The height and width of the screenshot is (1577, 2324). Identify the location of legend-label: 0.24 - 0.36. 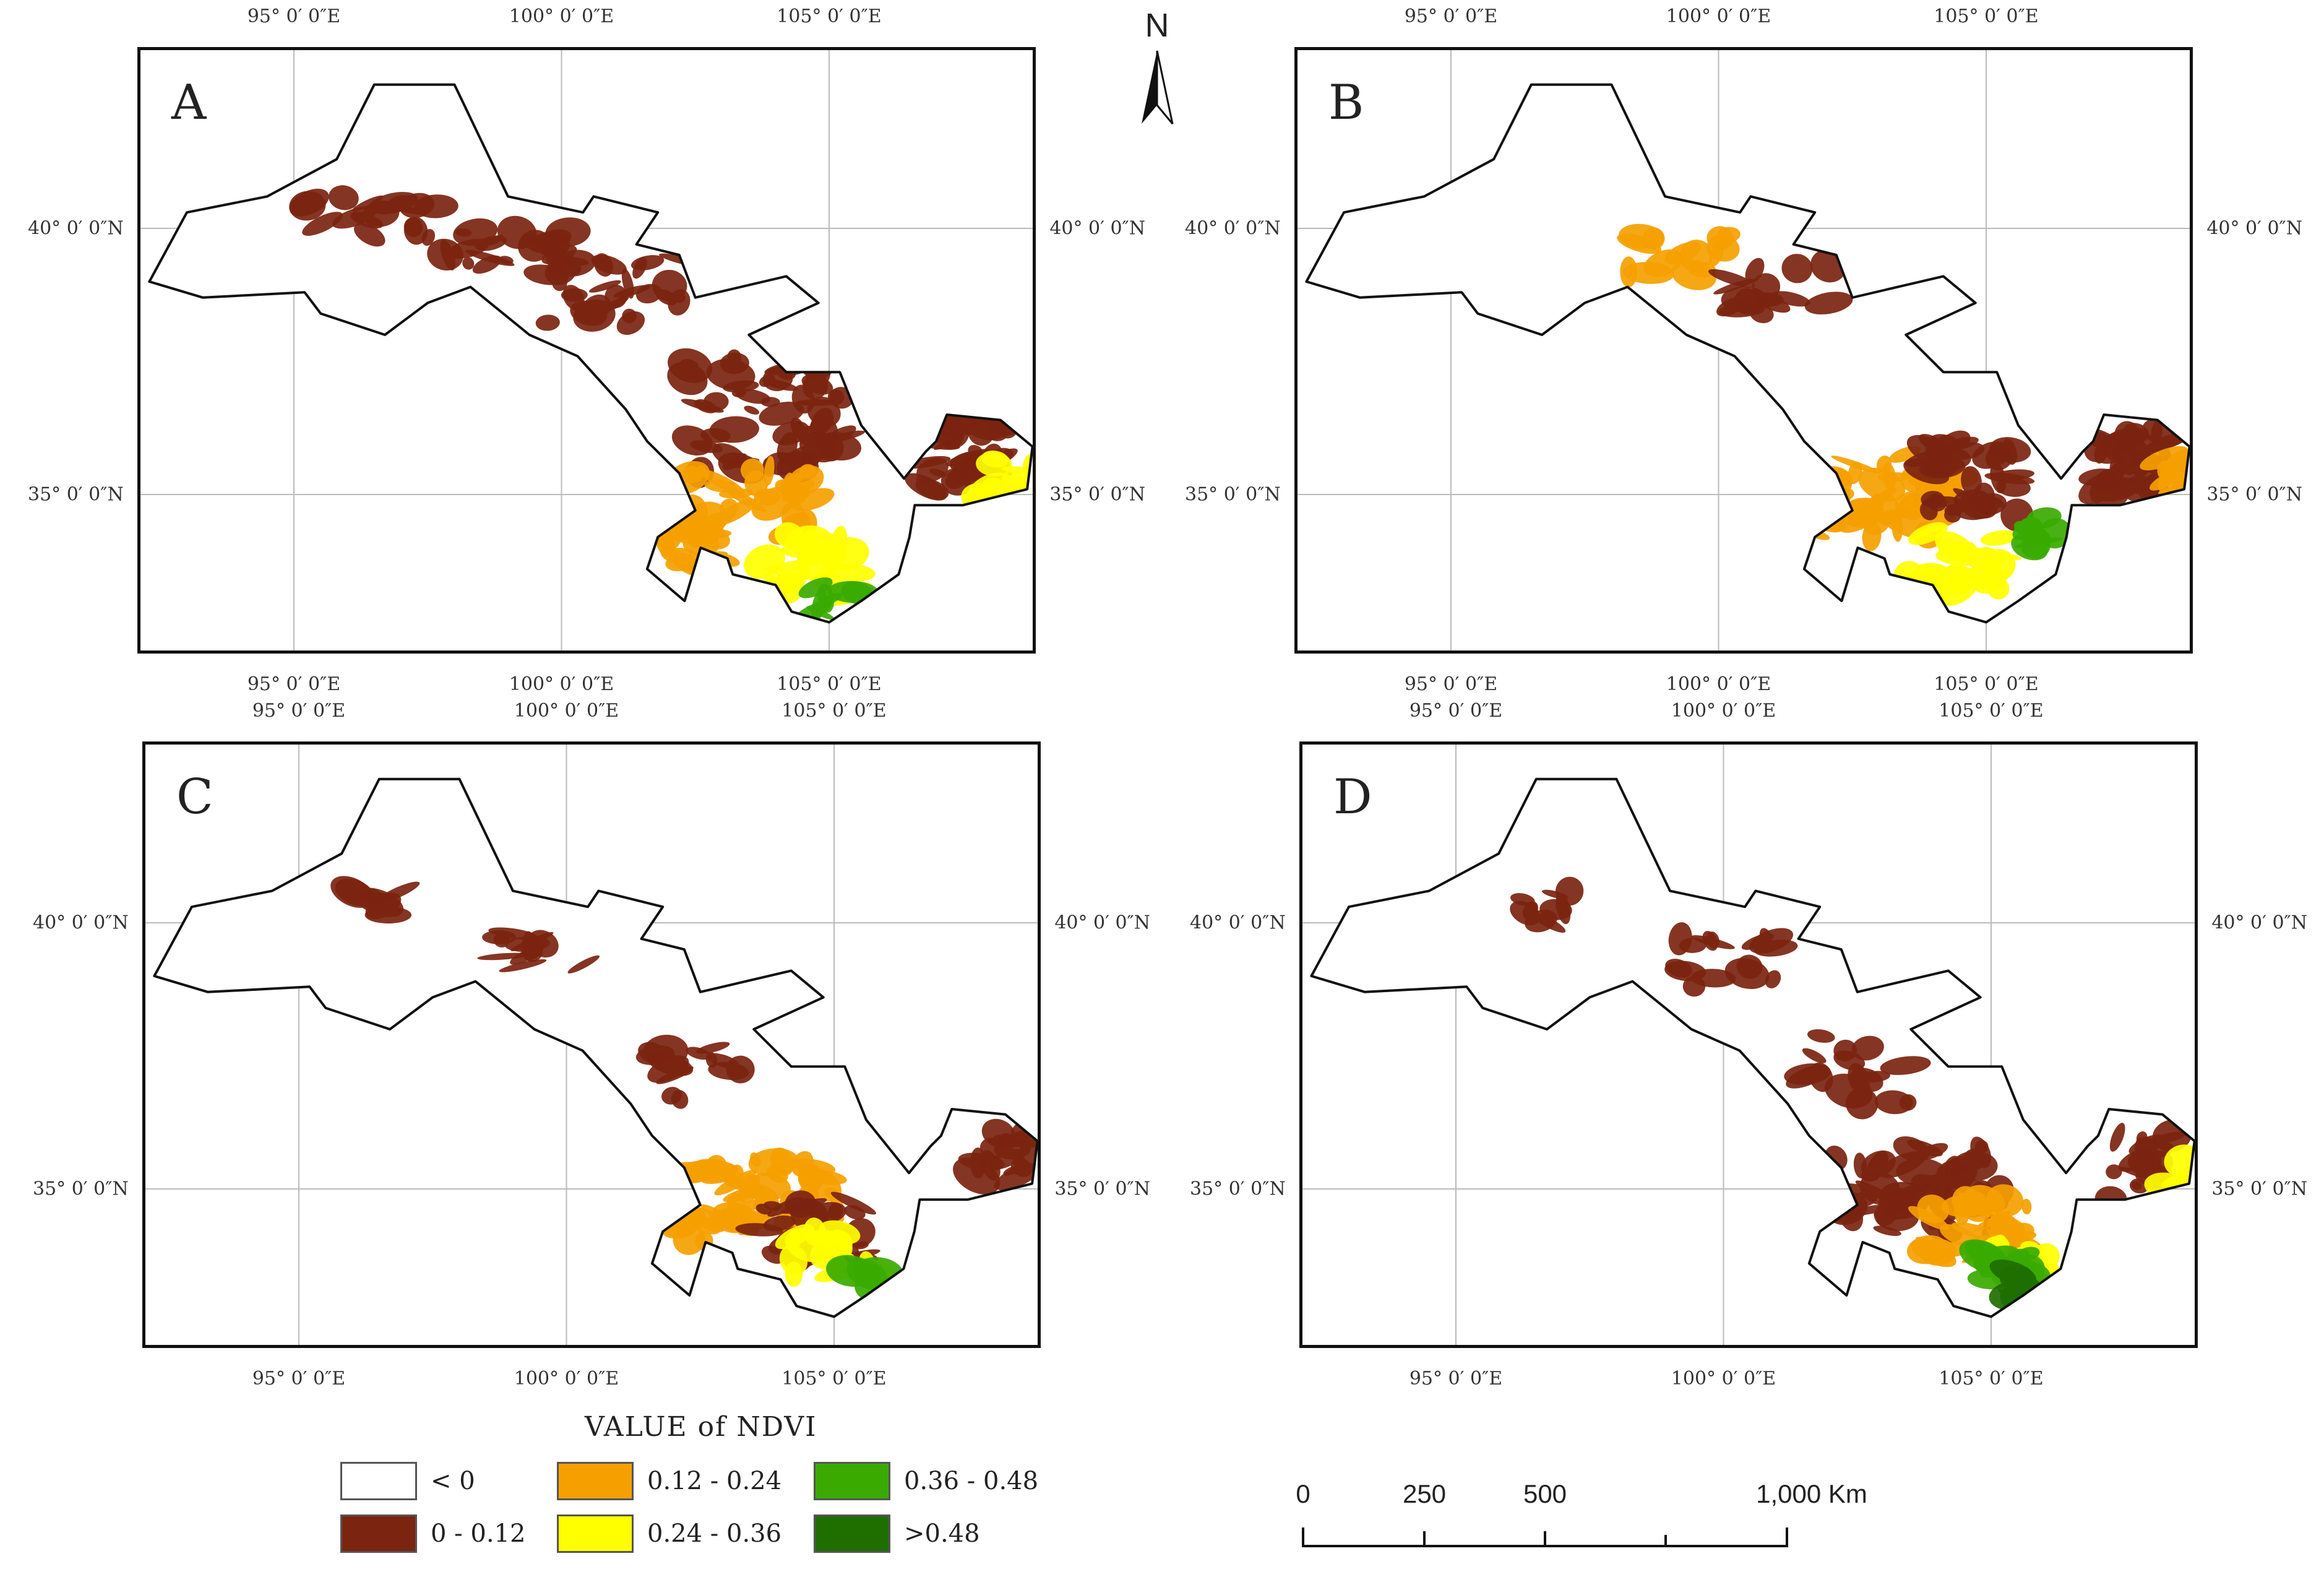
(714, 1533).